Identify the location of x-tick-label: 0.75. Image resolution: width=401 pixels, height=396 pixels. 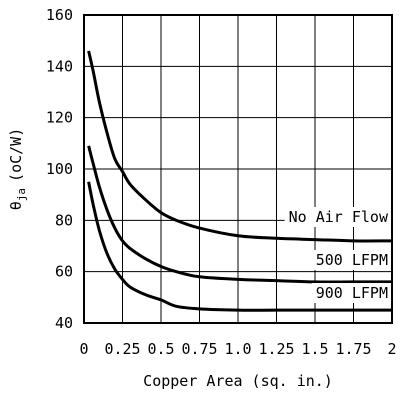
(199, 349).